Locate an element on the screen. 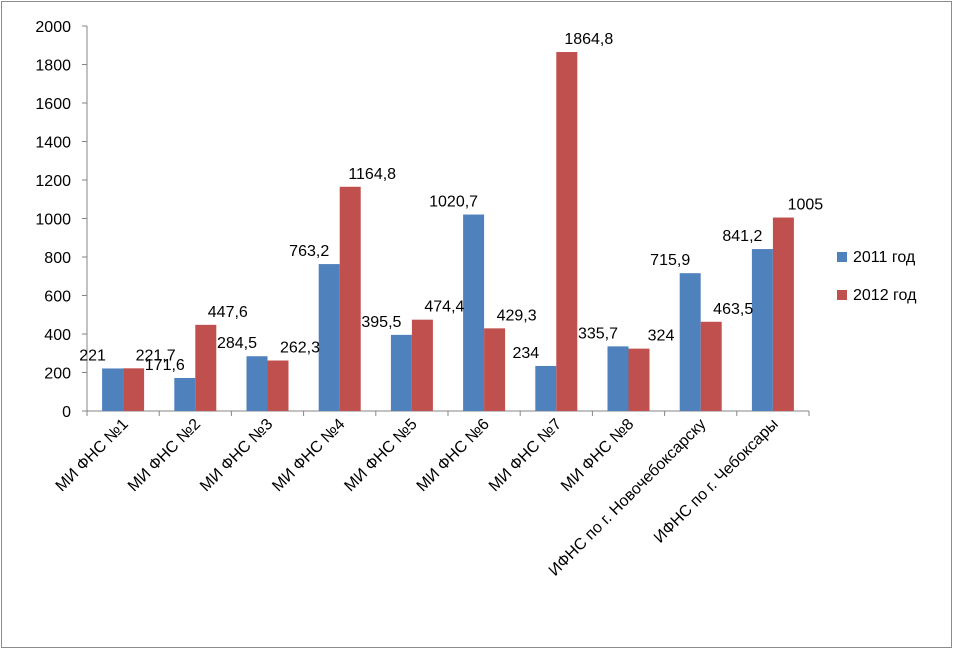  data-label: 335,7 is located at coordinates (598, 333).